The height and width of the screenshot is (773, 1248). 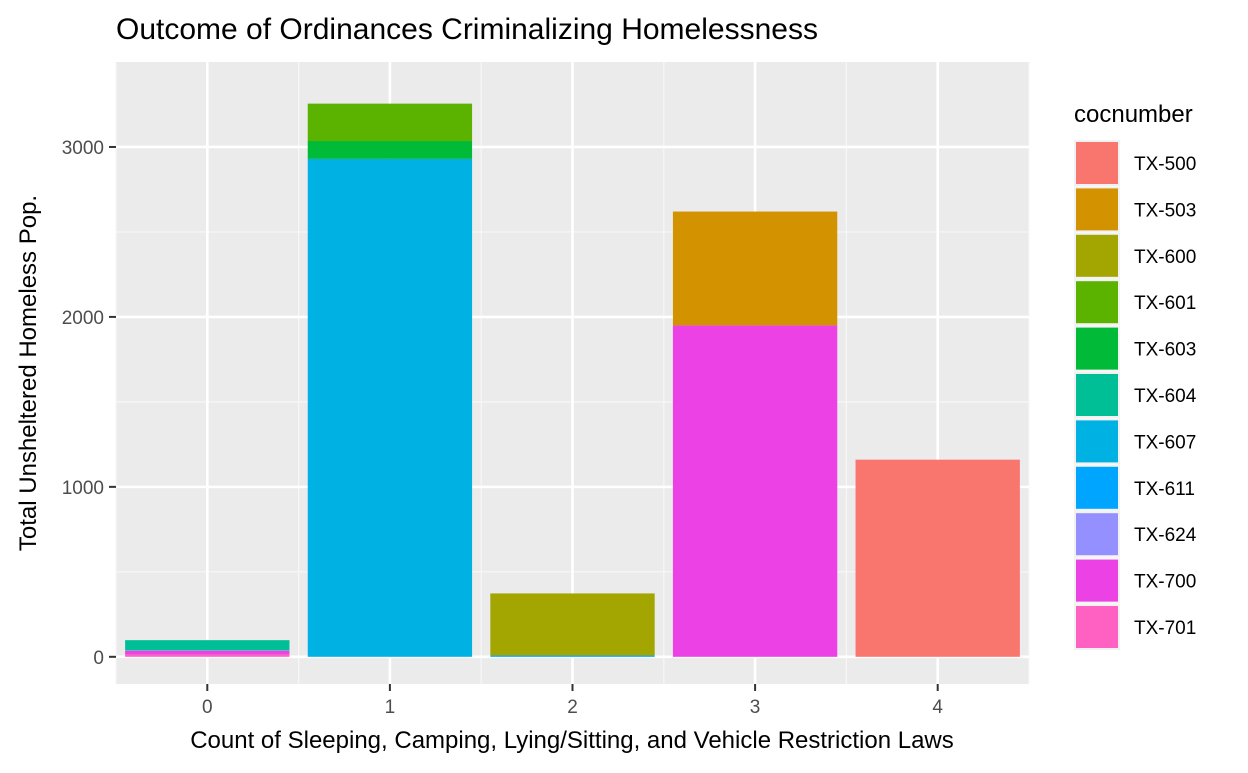 I want to click on legend-label: TX-604, so click(x=1165, y=396).